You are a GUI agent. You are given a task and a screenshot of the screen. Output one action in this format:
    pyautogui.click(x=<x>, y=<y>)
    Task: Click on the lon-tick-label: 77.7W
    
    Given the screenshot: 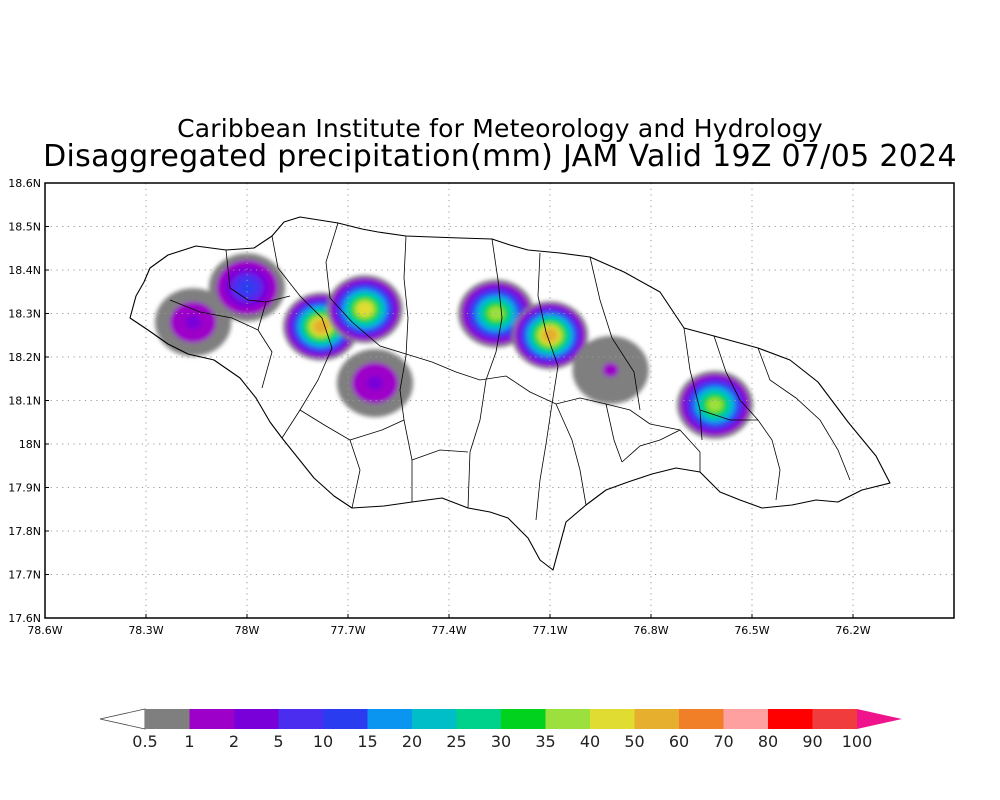 What is the action you would take?
    pyautogui.click(x=347, y=630)
    